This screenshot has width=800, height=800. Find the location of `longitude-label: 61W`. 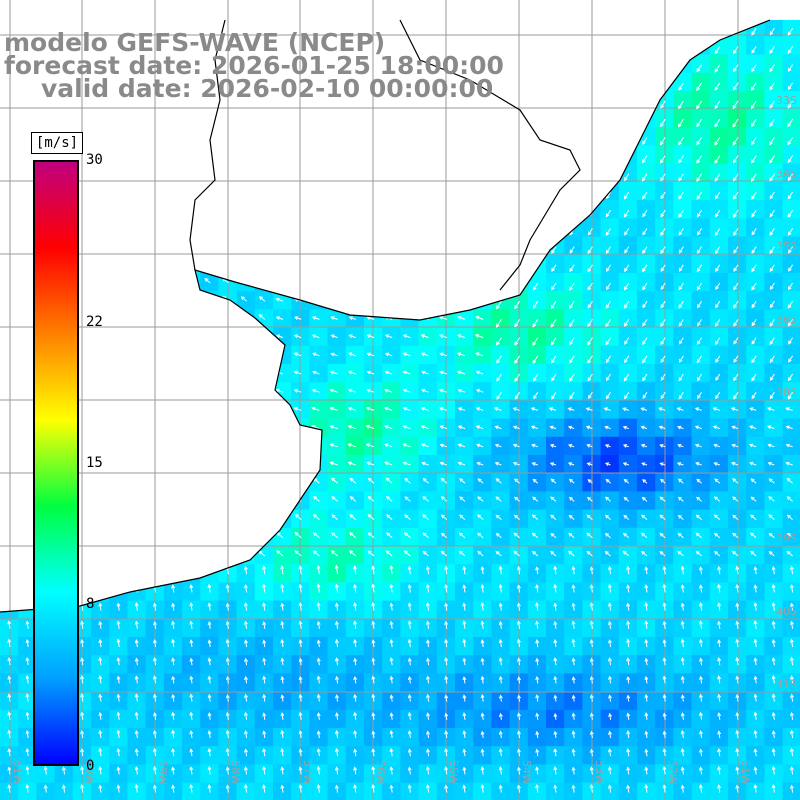

longitude-label: 61W is located at coordinates (17, 772).